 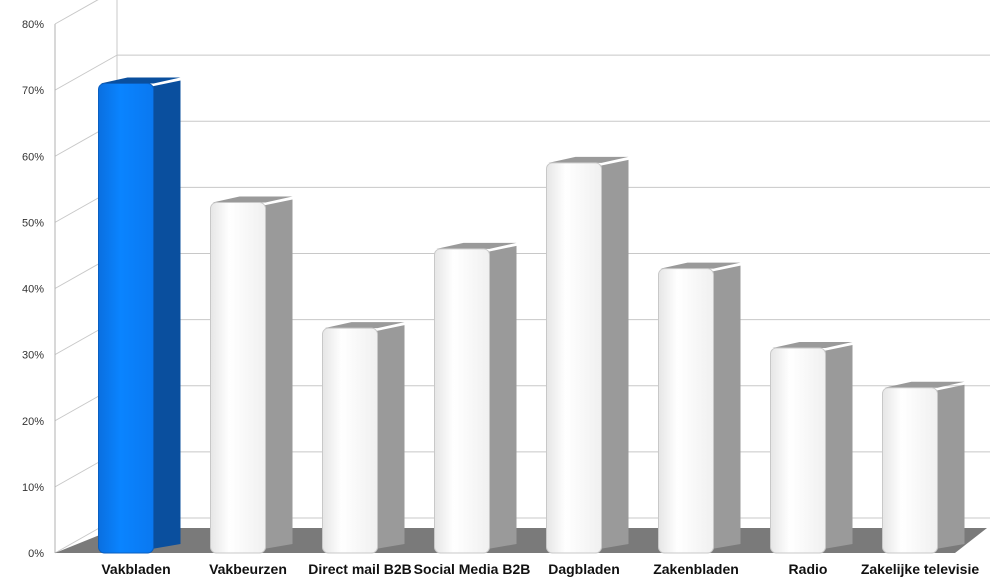 I want to click on x-category-label: Zakelijke televisie, so click(x=920, y=569).